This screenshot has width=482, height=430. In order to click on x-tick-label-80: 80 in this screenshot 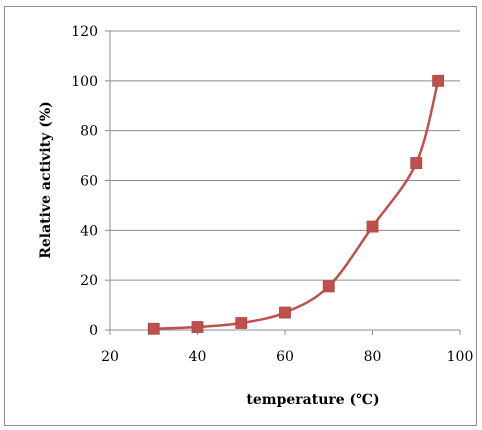, I will do `click(373, 357)`.